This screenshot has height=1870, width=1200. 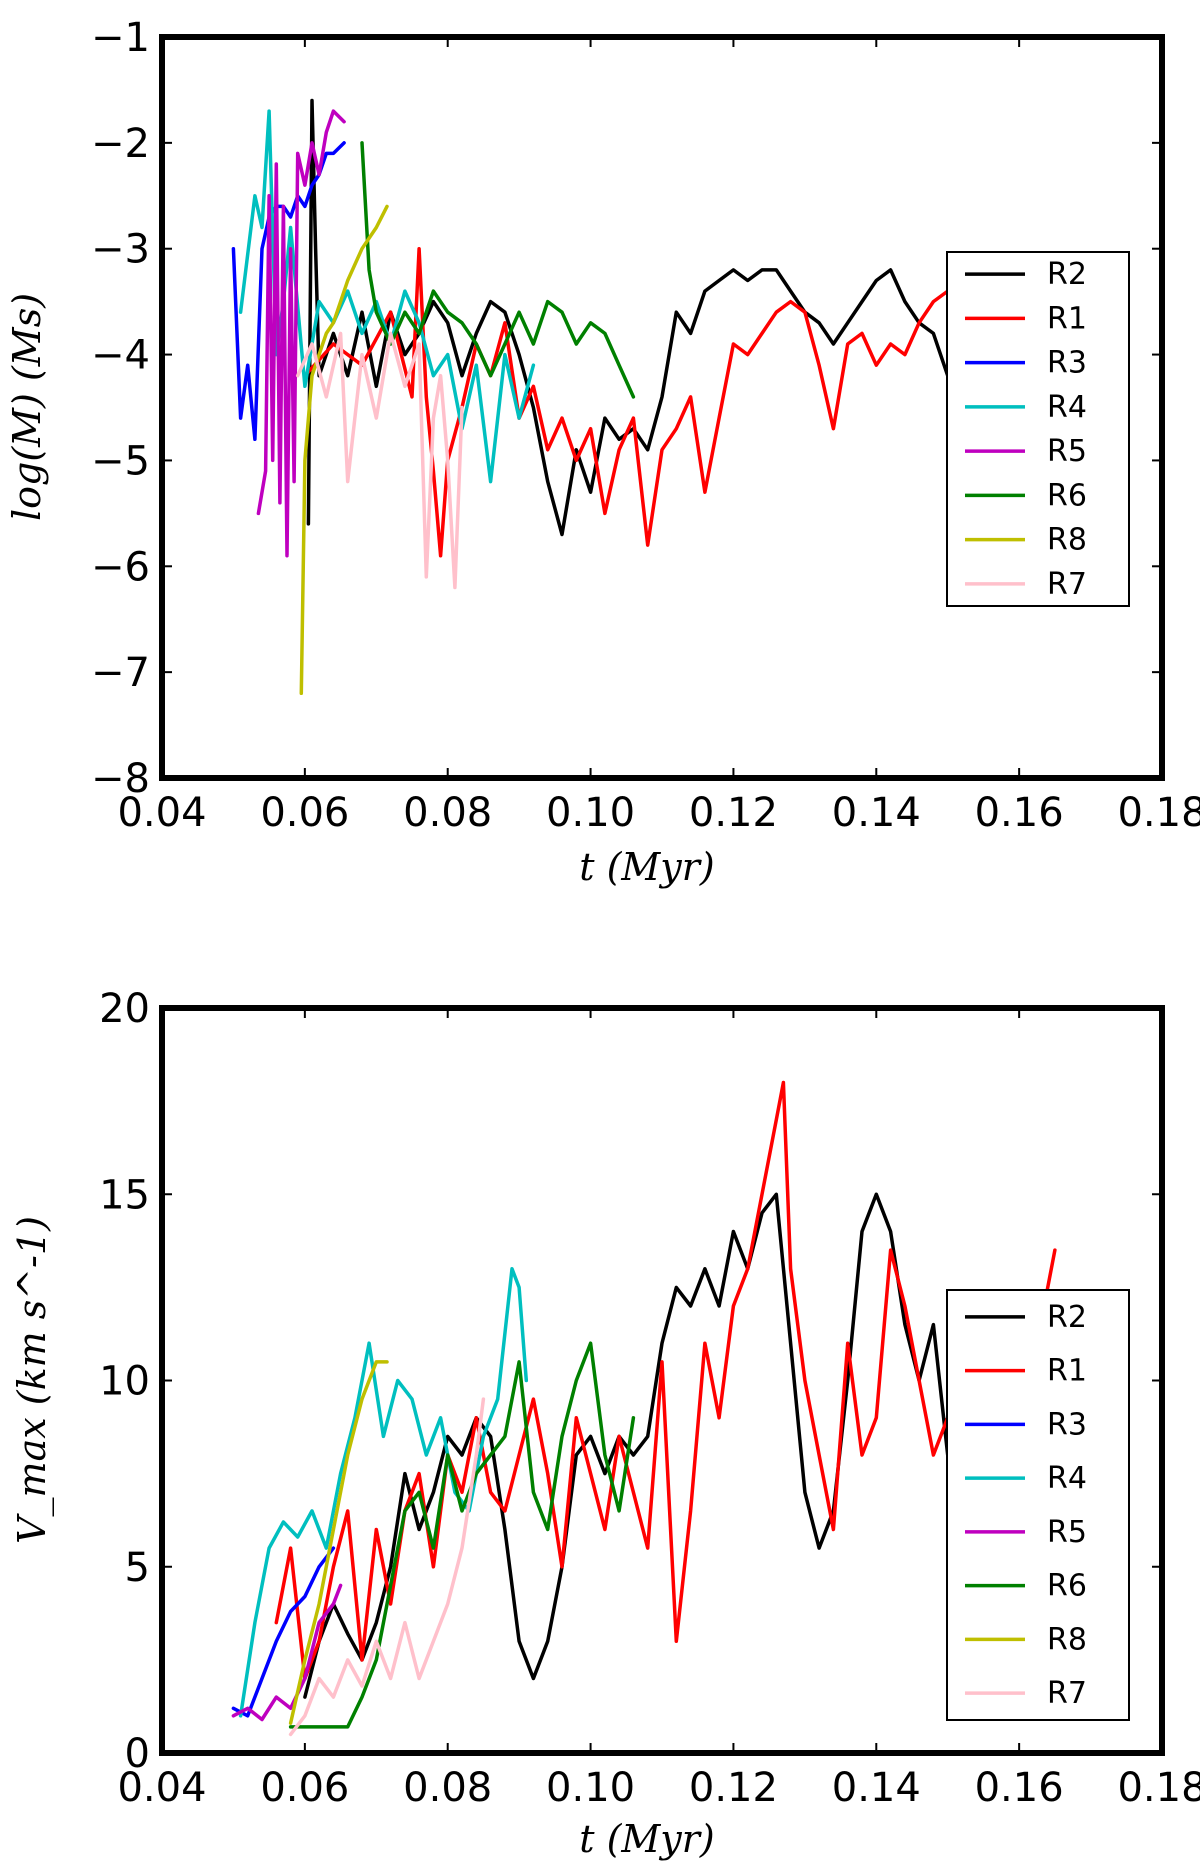 What do you see at coordinates (647, 867) in the screenshot?
I see `mass-x-axis-label: t (Myr)` at bounding box center [647, 867].